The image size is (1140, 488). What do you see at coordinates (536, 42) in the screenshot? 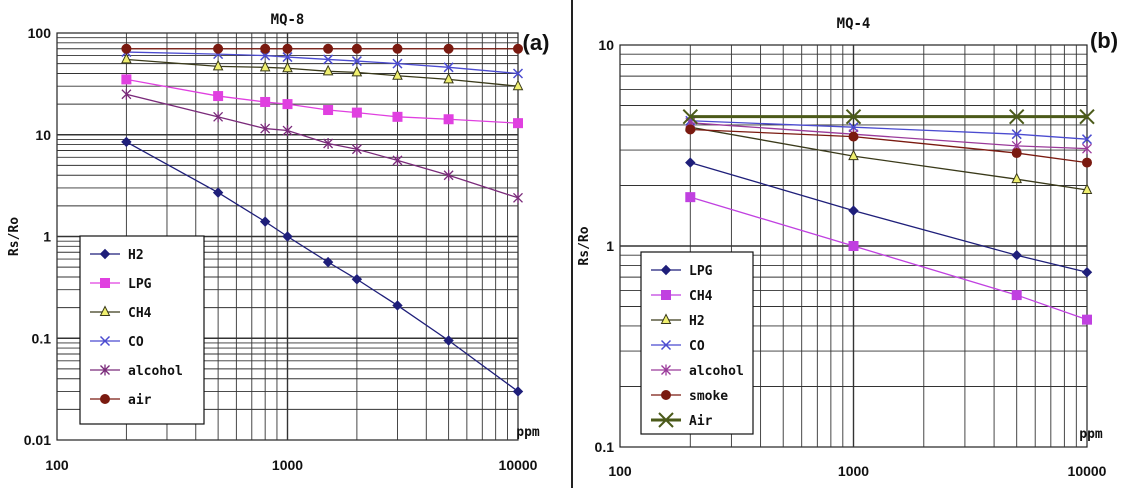
I see `panel-label: (a)` at bounding box center [536, 42].